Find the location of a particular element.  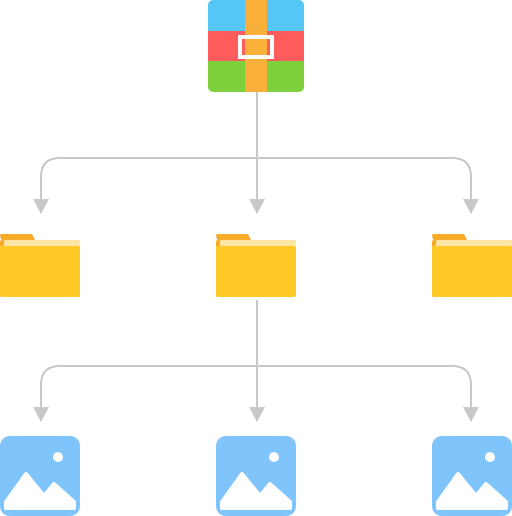

connector-archive-to-folder-right is located at coordinates (364, 181).